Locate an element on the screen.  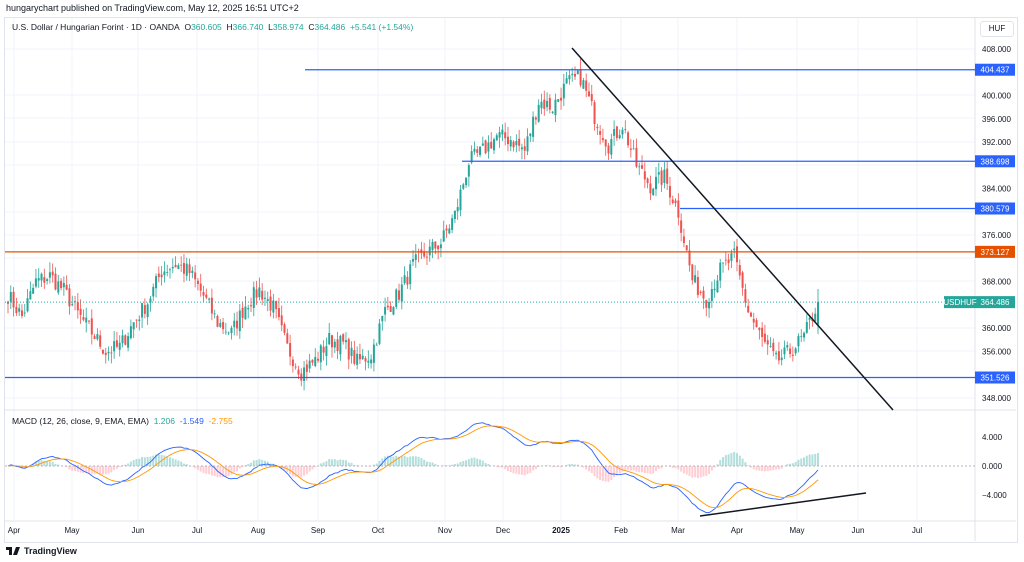
time-tick-label: Dec is located at coordinates (503, 530).